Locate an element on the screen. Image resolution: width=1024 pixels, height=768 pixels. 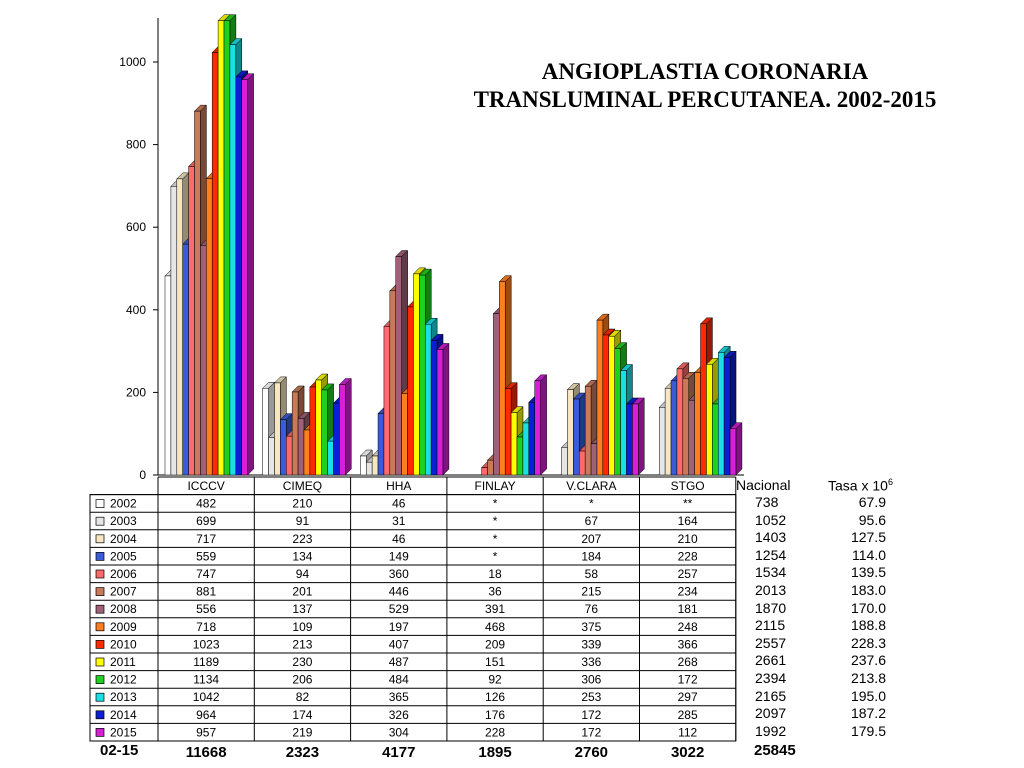
rate-value: 170.0 is located at coordinates (868, 607).